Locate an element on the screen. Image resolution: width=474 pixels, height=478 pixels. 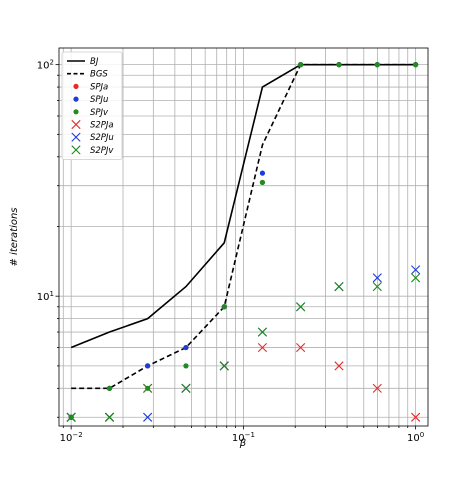
legend-x-s2pja is located at coordinates (76, 124).